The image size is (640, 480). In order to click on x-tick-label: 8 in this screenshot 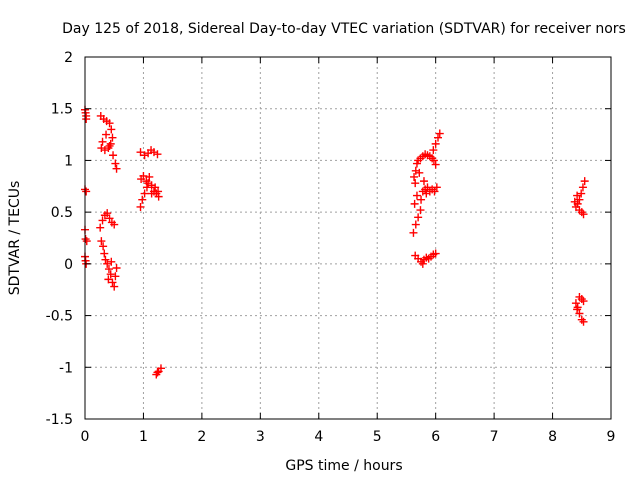, I will do `click(552, 437)`.